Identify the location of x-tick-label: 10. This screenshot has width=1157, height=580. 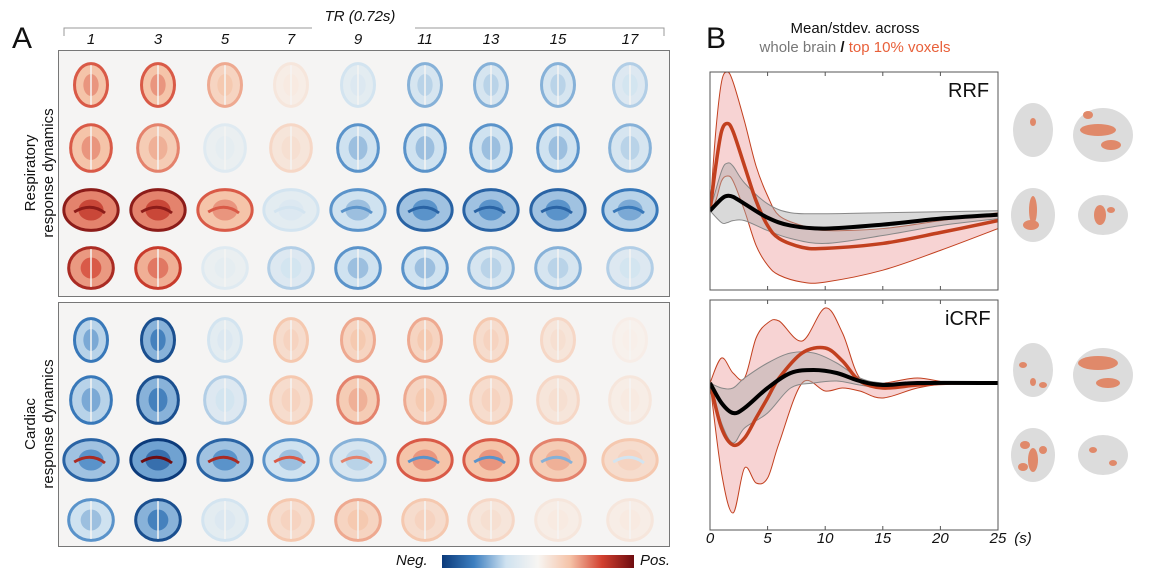
(825, 538).